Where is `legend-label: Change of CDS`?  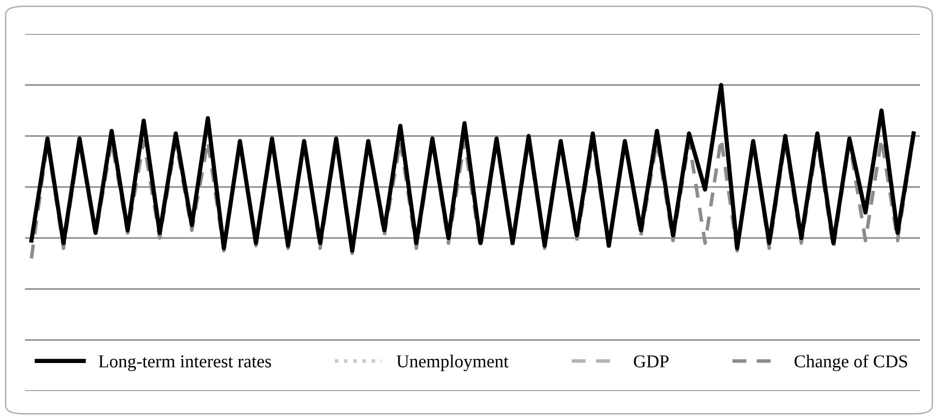 legend-label: Change of CDS is located at coordinates (851, 363).